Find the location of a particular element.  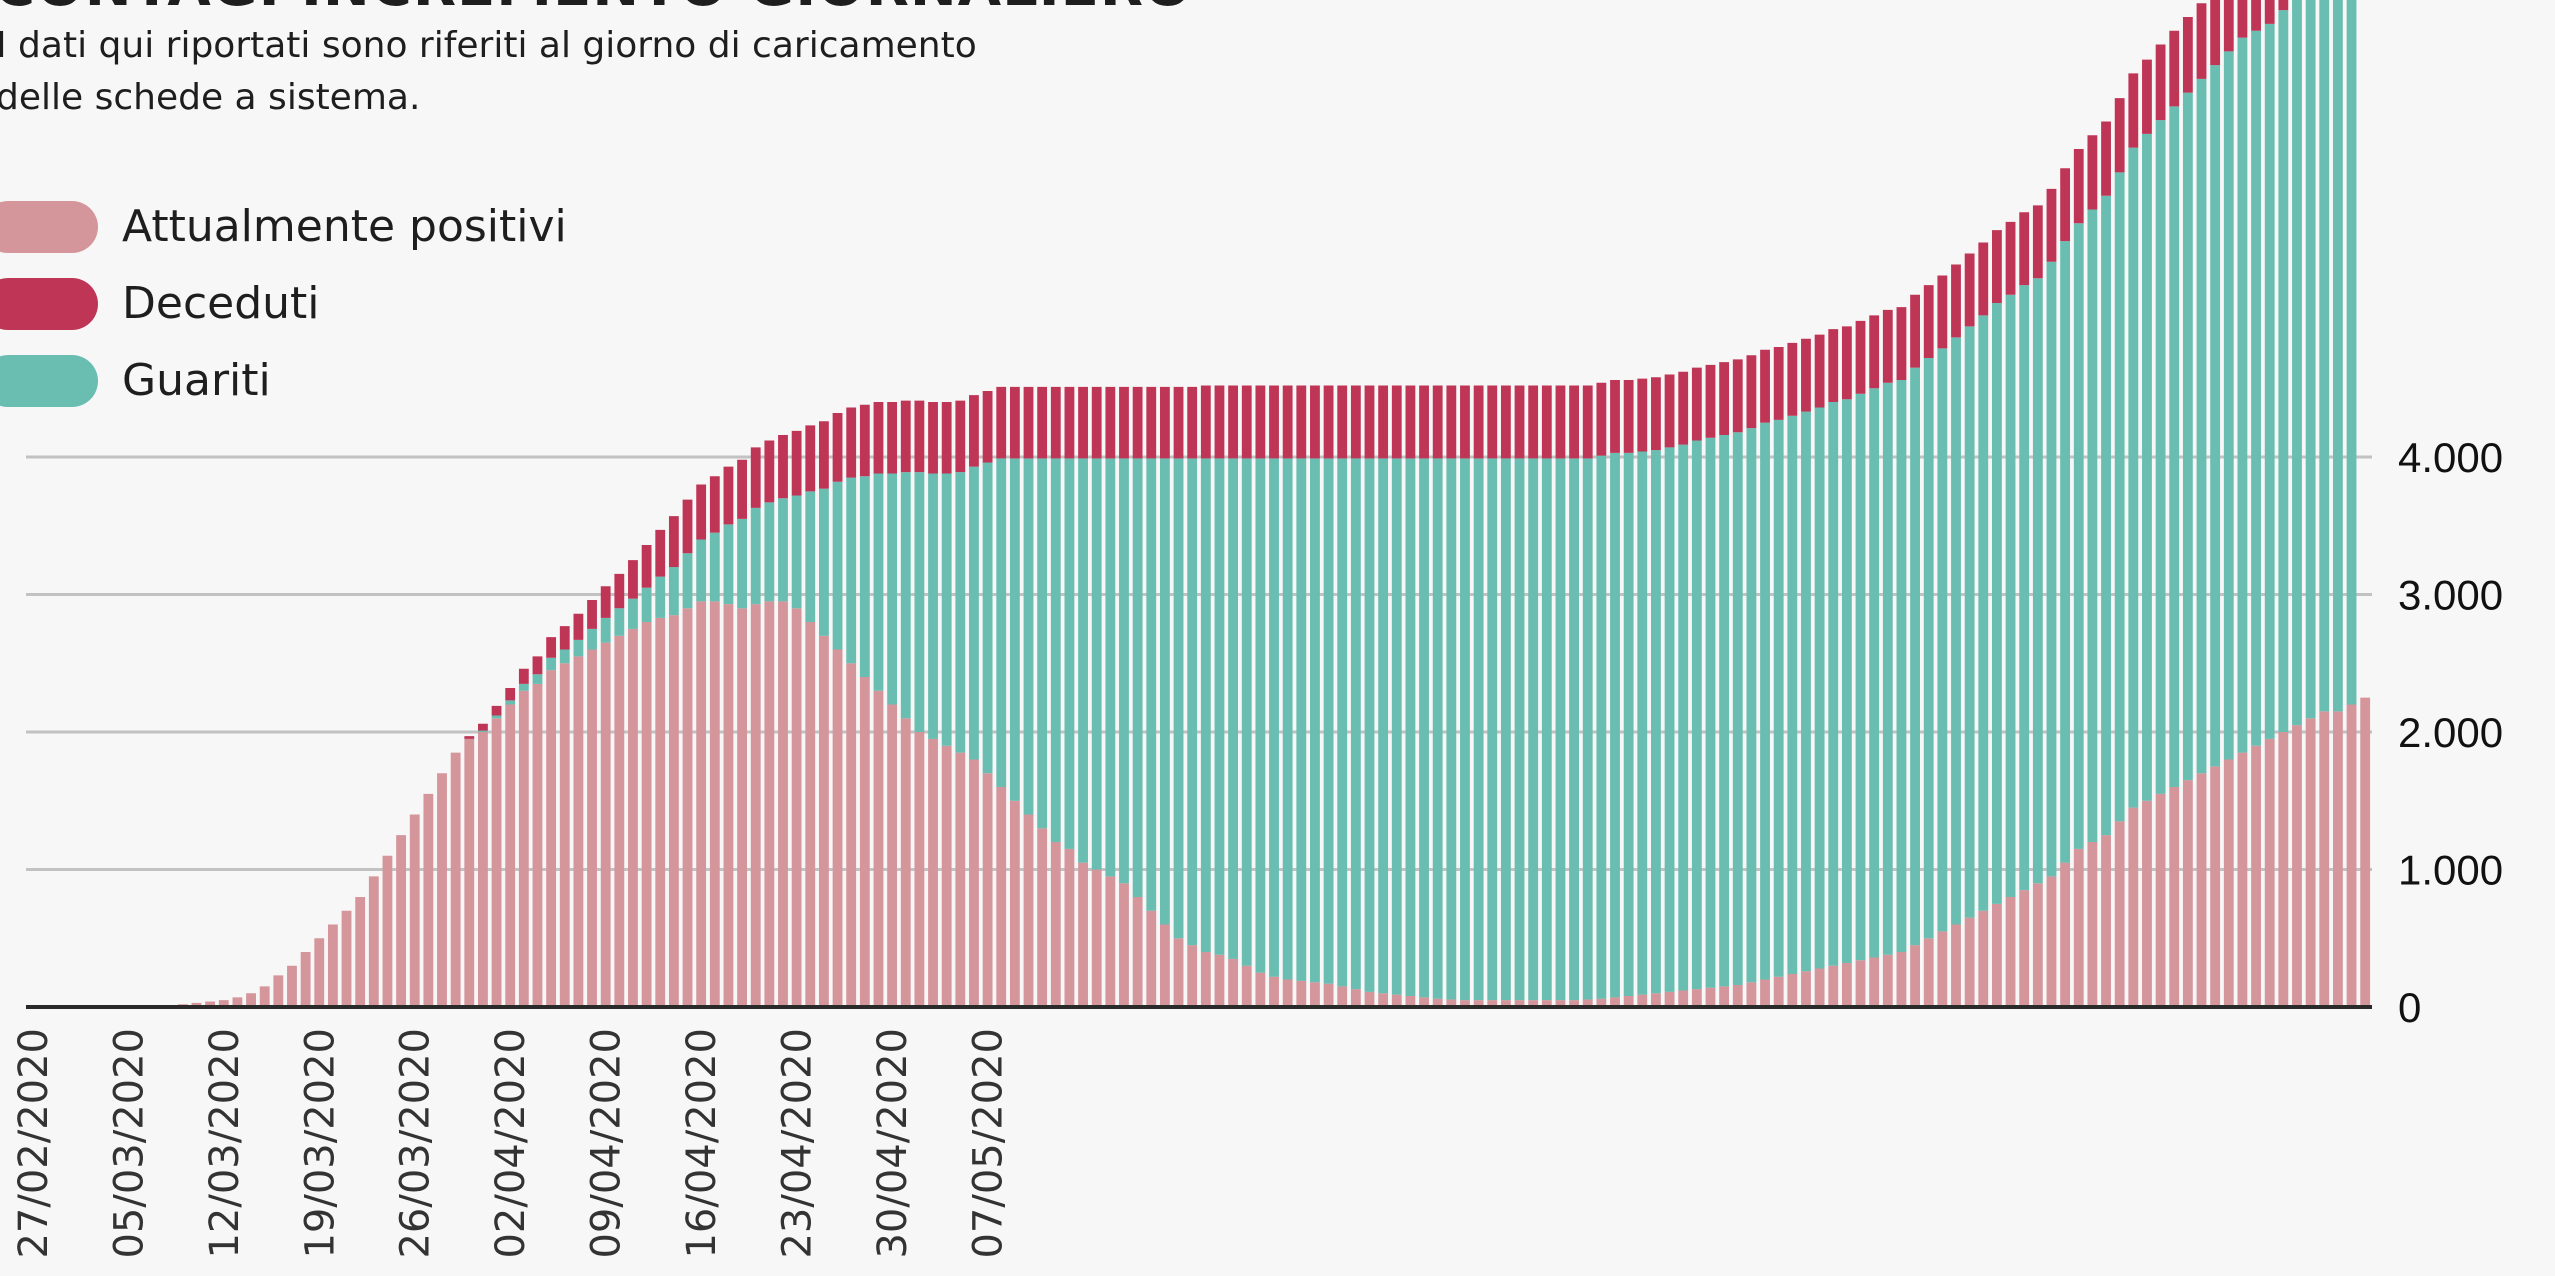

legend-label-guariti: Guariti is located at coordinates (196, 380).